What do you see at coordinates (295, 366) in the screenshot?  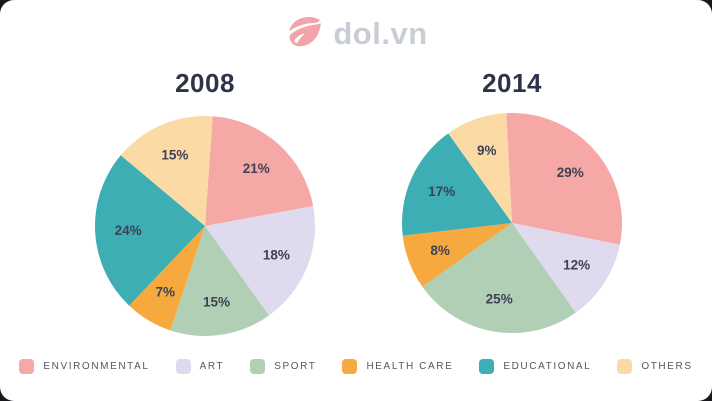 I see `legend-label-sport: SPORT` at bounding box center [295, 366].